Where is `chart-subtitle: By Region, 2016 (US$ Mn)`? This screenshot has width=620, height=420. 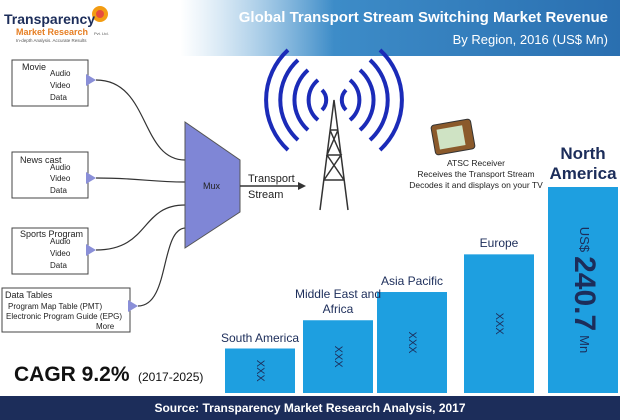 chart-subtitle: By Region, 2016 (US$ Mn) is located at coordinates (530, 39).